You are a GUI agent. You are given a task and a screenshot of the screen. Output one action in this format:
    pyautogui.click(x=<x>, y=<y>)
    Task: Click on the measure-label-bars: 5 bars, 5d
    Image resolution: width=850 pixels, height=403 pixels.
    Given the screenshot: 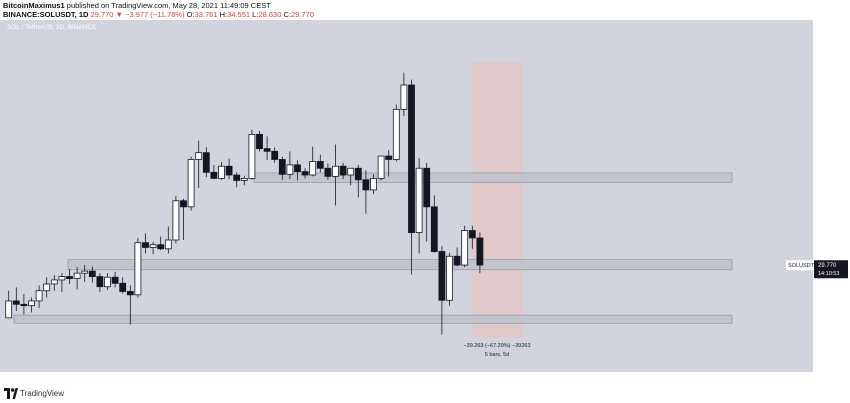 What is the action you would take?
    pyautogui.click(x=497, y=355)
    